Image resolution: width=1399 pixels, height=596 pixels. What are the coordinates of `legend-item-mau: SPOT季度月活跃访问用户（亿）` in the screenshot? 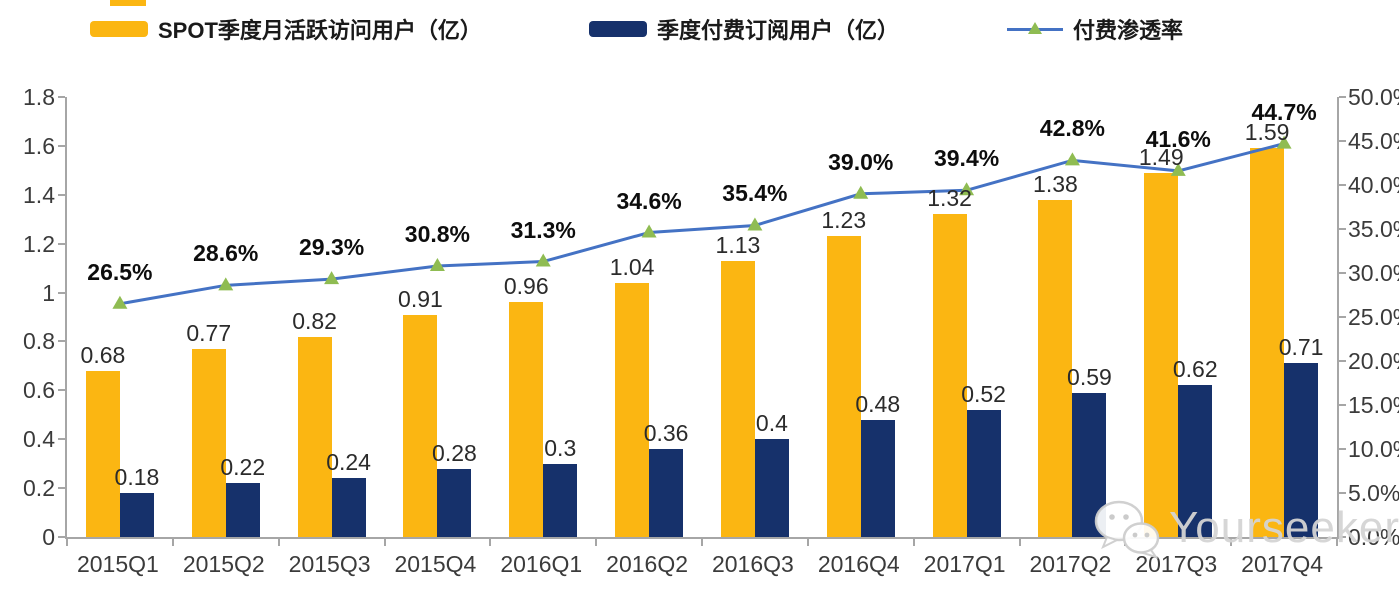 It's located at (286, 29).